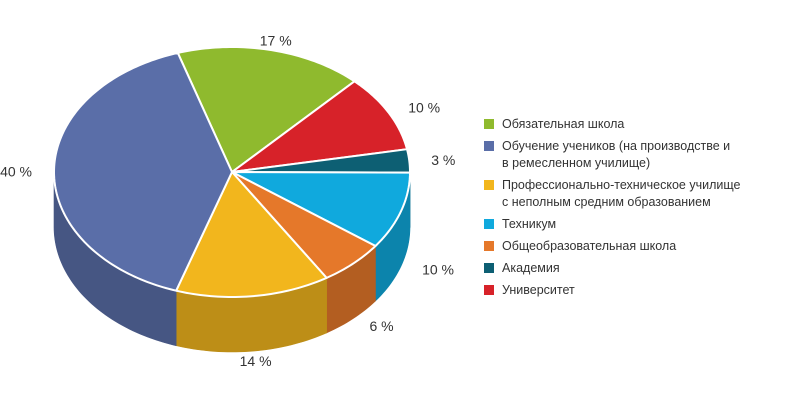  What do you see at coordinates (529, 224) in the screenshot?
I see `legend-label: Техникум` at bounding box center [529, 224].